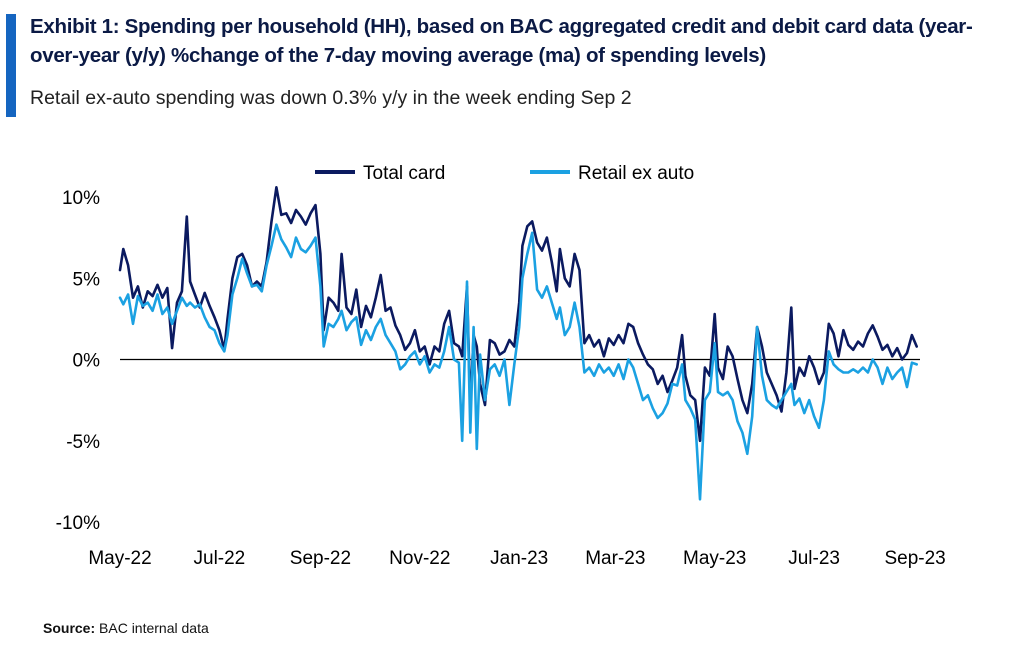 The image size is (1024, 649). What do you see at coordinates (87, 361) in the screenshot?
I see `y-tick-label: 0%` at bounding box center [87, 361].